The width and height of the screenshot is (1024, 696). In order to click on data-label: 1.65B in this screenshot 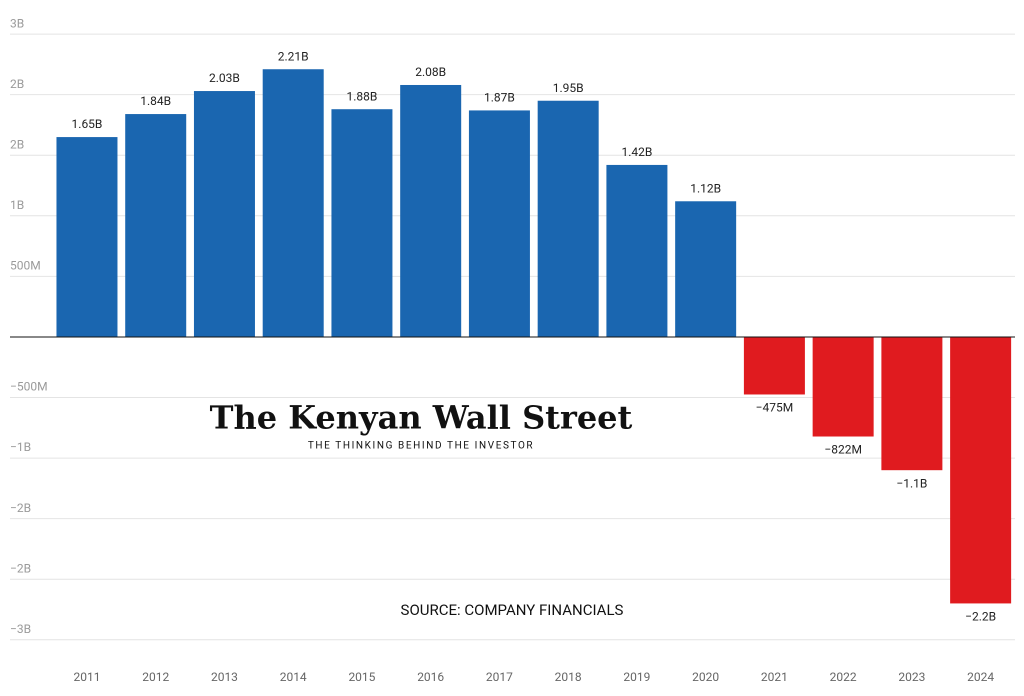, I will do `click(87, 124)`.